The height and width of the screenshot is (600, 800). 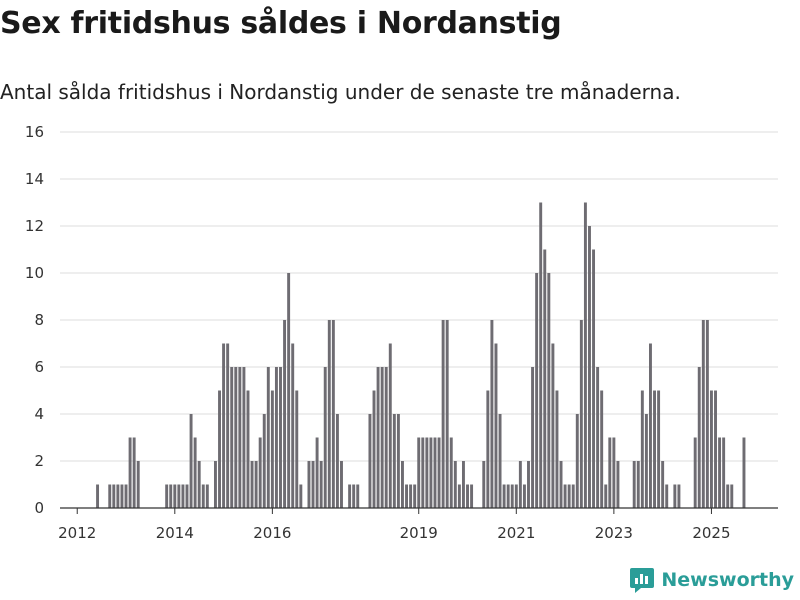 I want to click on chart-title: Sex fritidshus såldes i Nordanstig, so click(x=281, y=23).